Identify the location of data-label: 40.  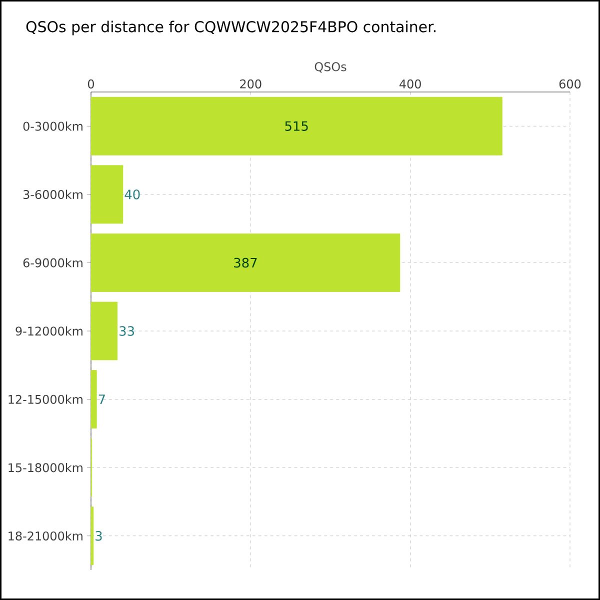
(132, 195).